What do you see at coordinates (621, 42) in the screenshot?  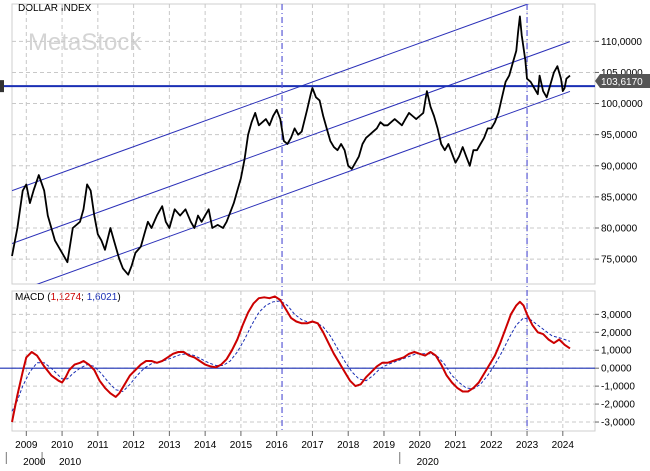 I see `price-y-tick-label: 110,0000` at bounding box center [621, 42].